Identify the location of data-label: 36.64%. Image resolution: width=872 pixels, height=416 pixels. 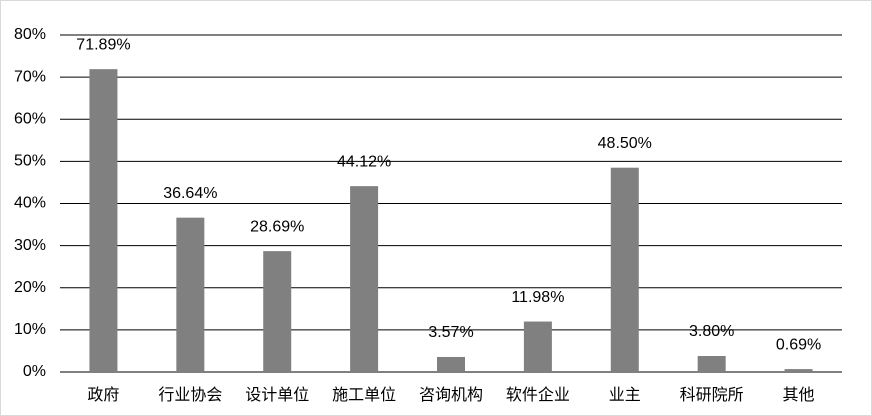
(190, 193).